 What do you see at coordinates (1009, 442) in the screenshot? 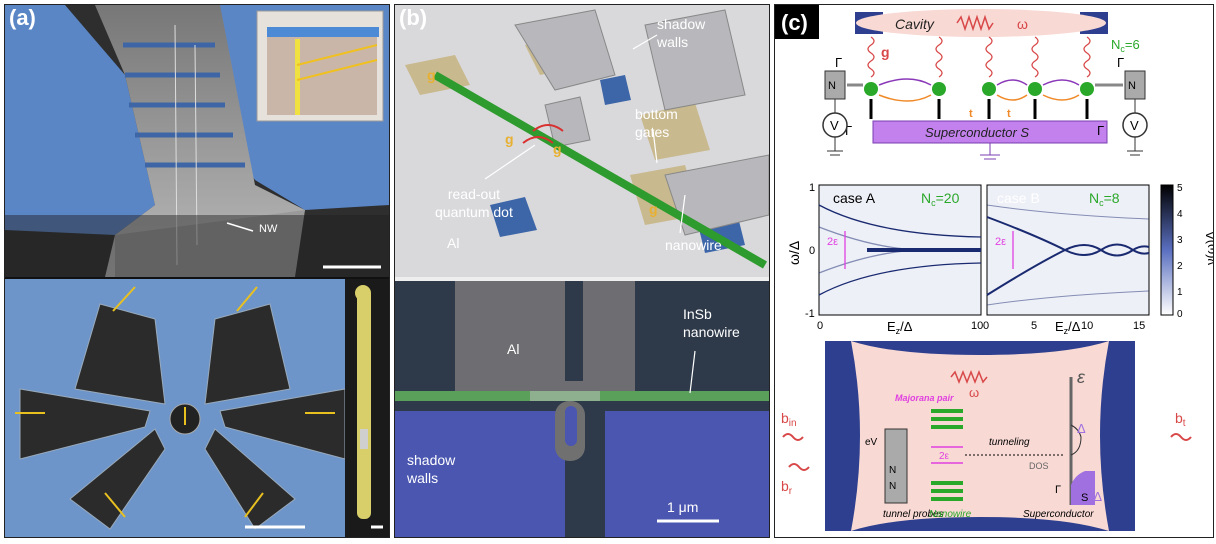
I see `svg-text: tunneling` at bounding box center [1009, 442].